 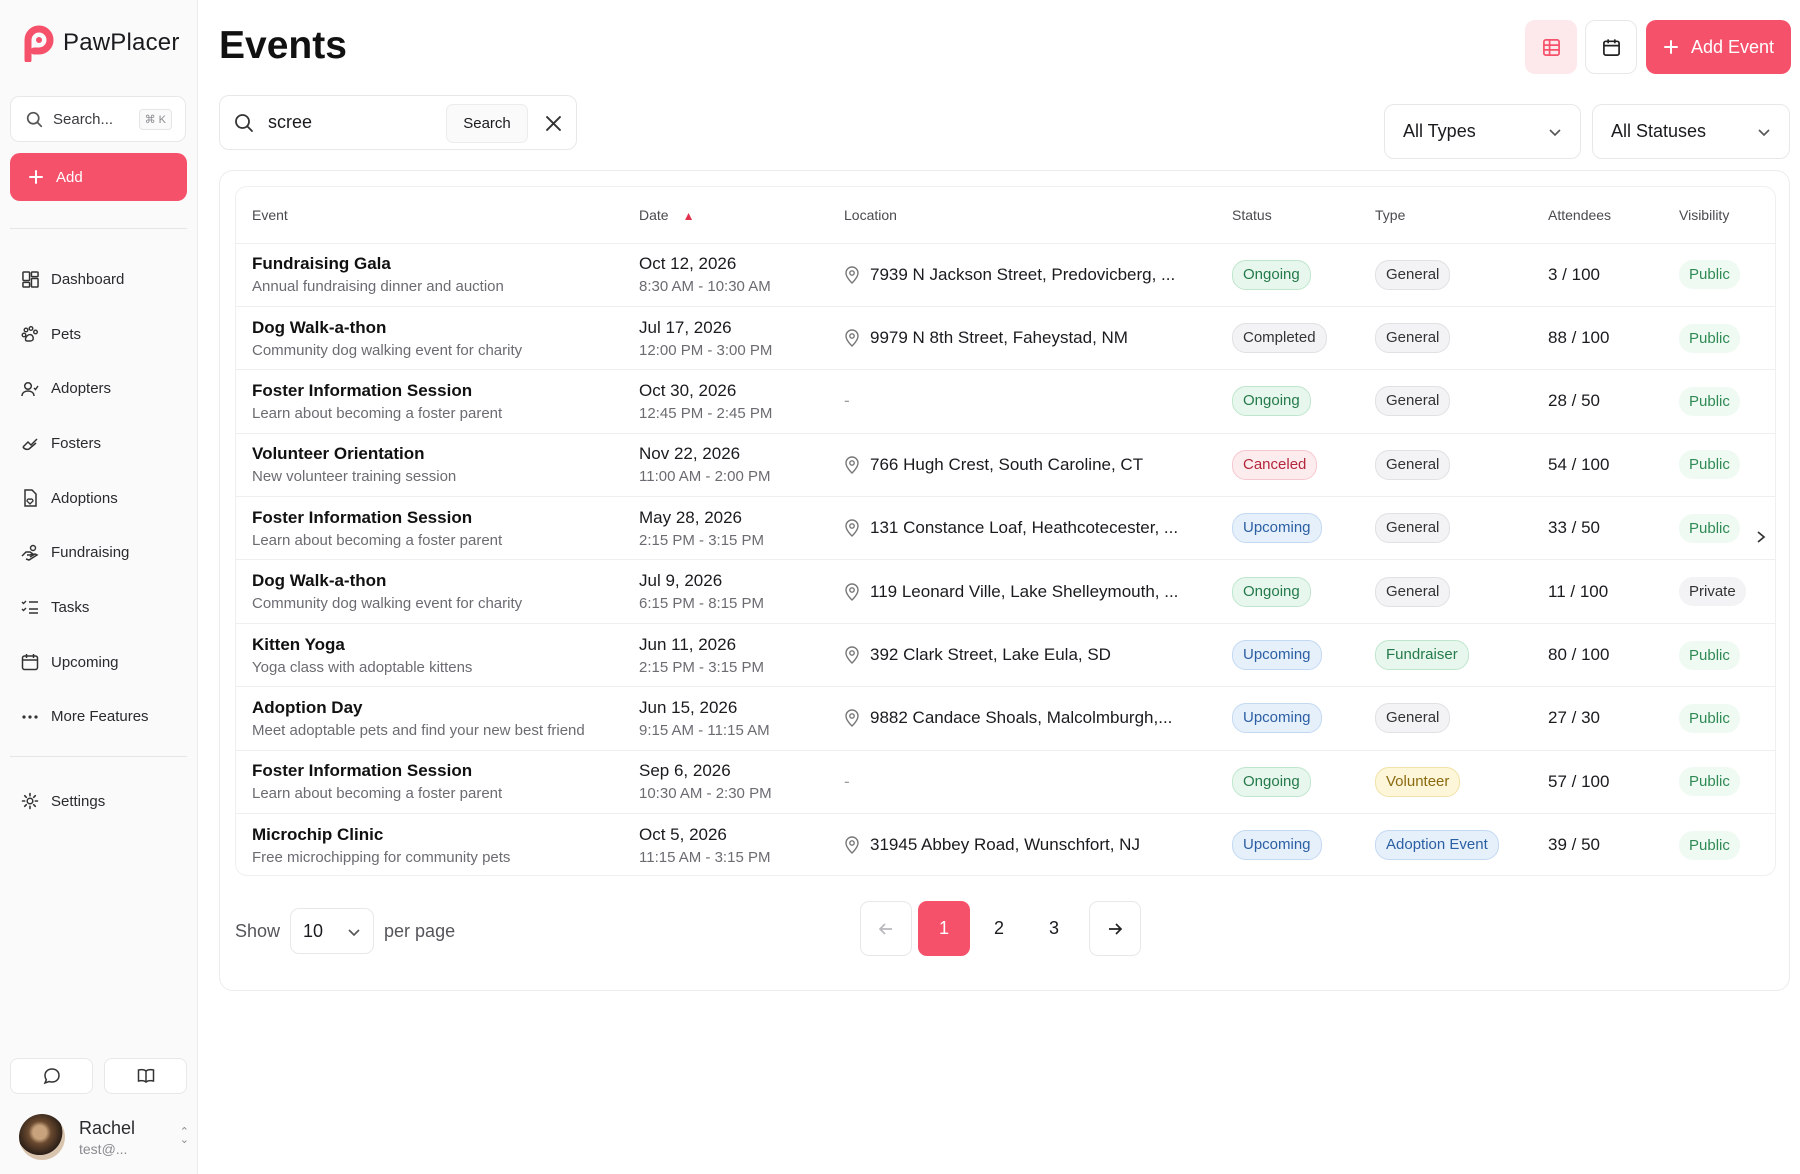 What do you see at coordinates (298, 644) in the screenshot?
I see `event-name: Kitten Yoga` at bounding box center [298, 644].